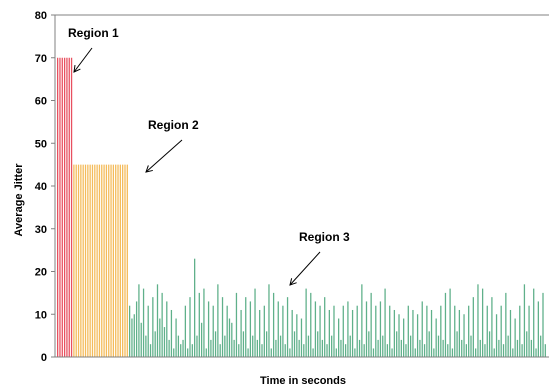 The height and width of the screenshot is (387, 552). What do you see at coordinates (41, 187) in the screenshot?
I see `y-tick-label: 40` at bounding box center [41, 187].